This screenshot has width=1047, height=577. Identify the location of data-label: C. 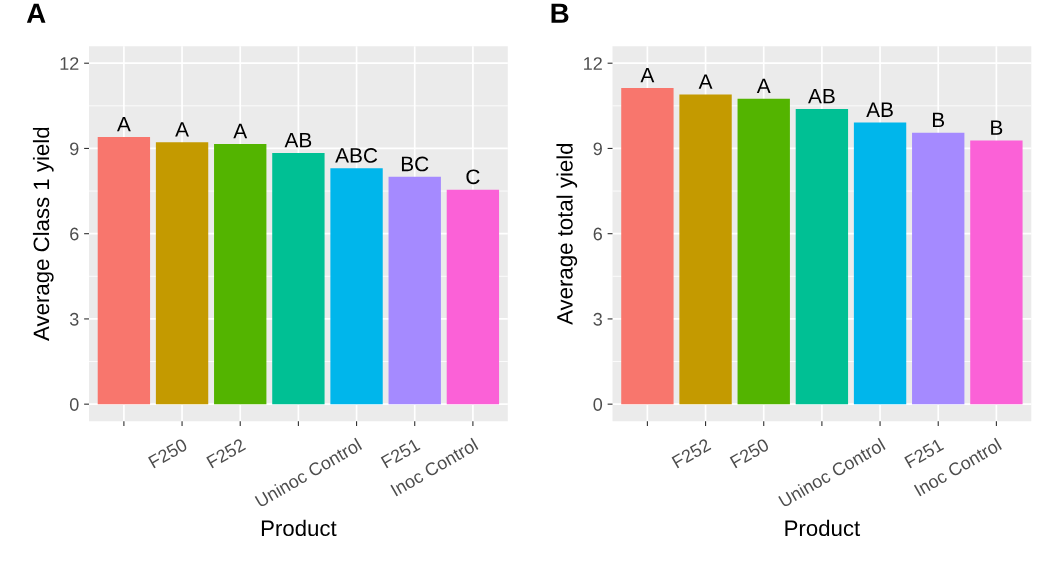
(473, 177).